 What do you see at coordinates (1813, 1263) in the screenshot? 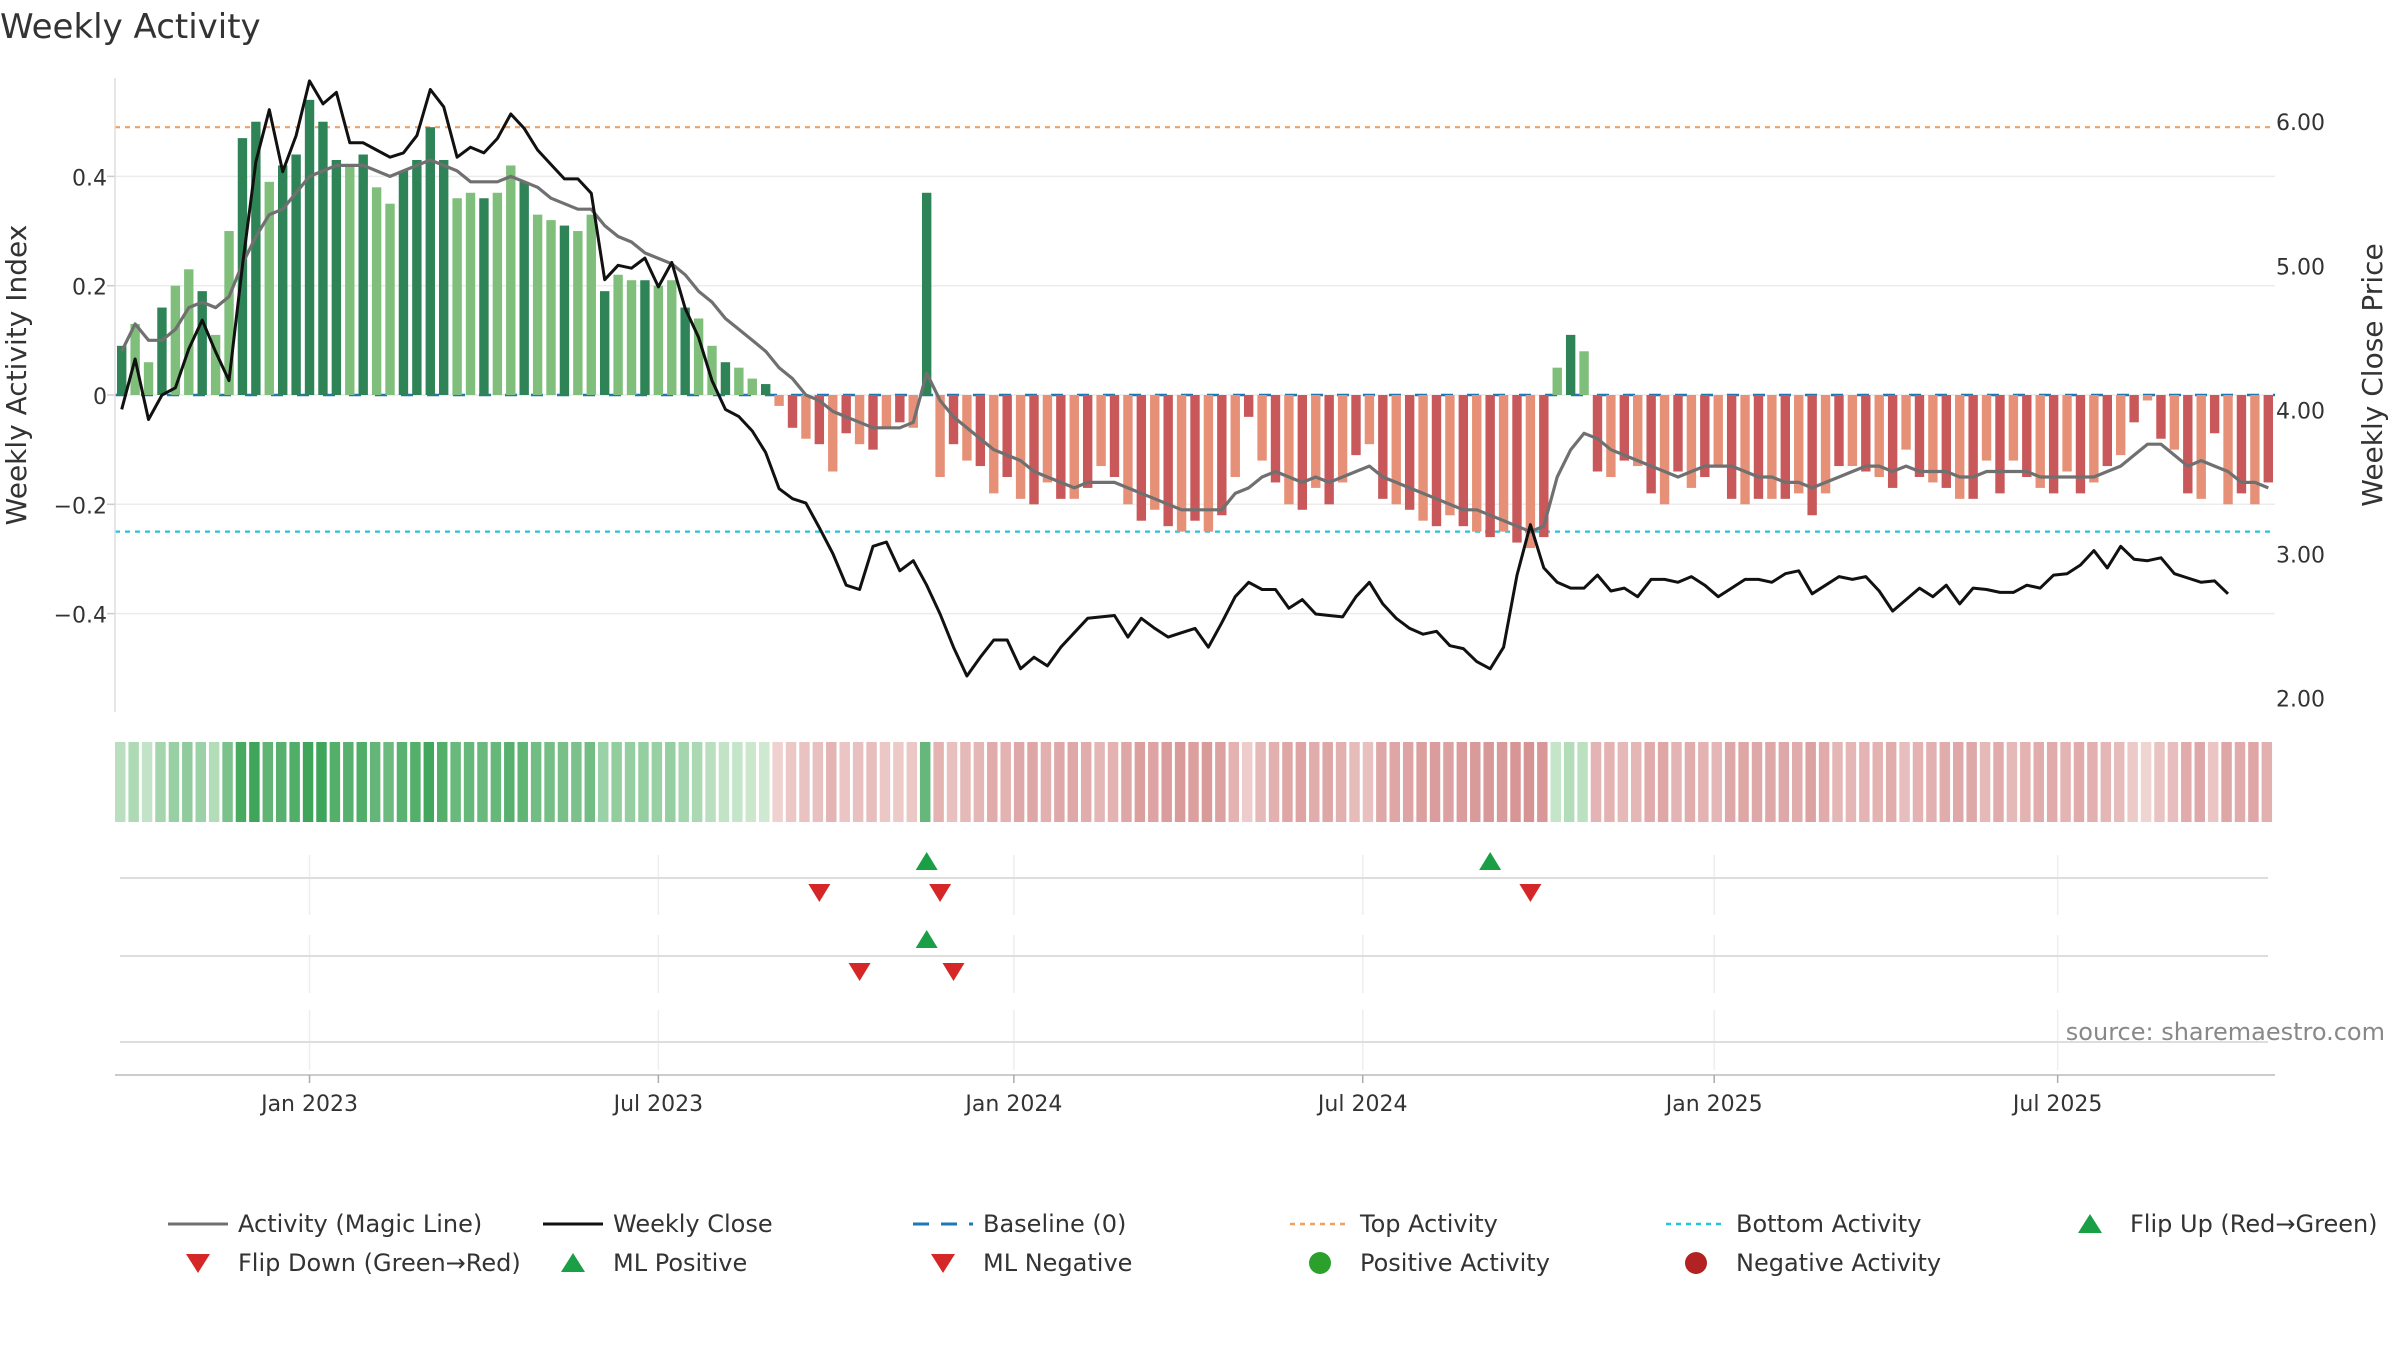
I see `legend-item: Negative Activity` at bounding box center [1813, 1263].